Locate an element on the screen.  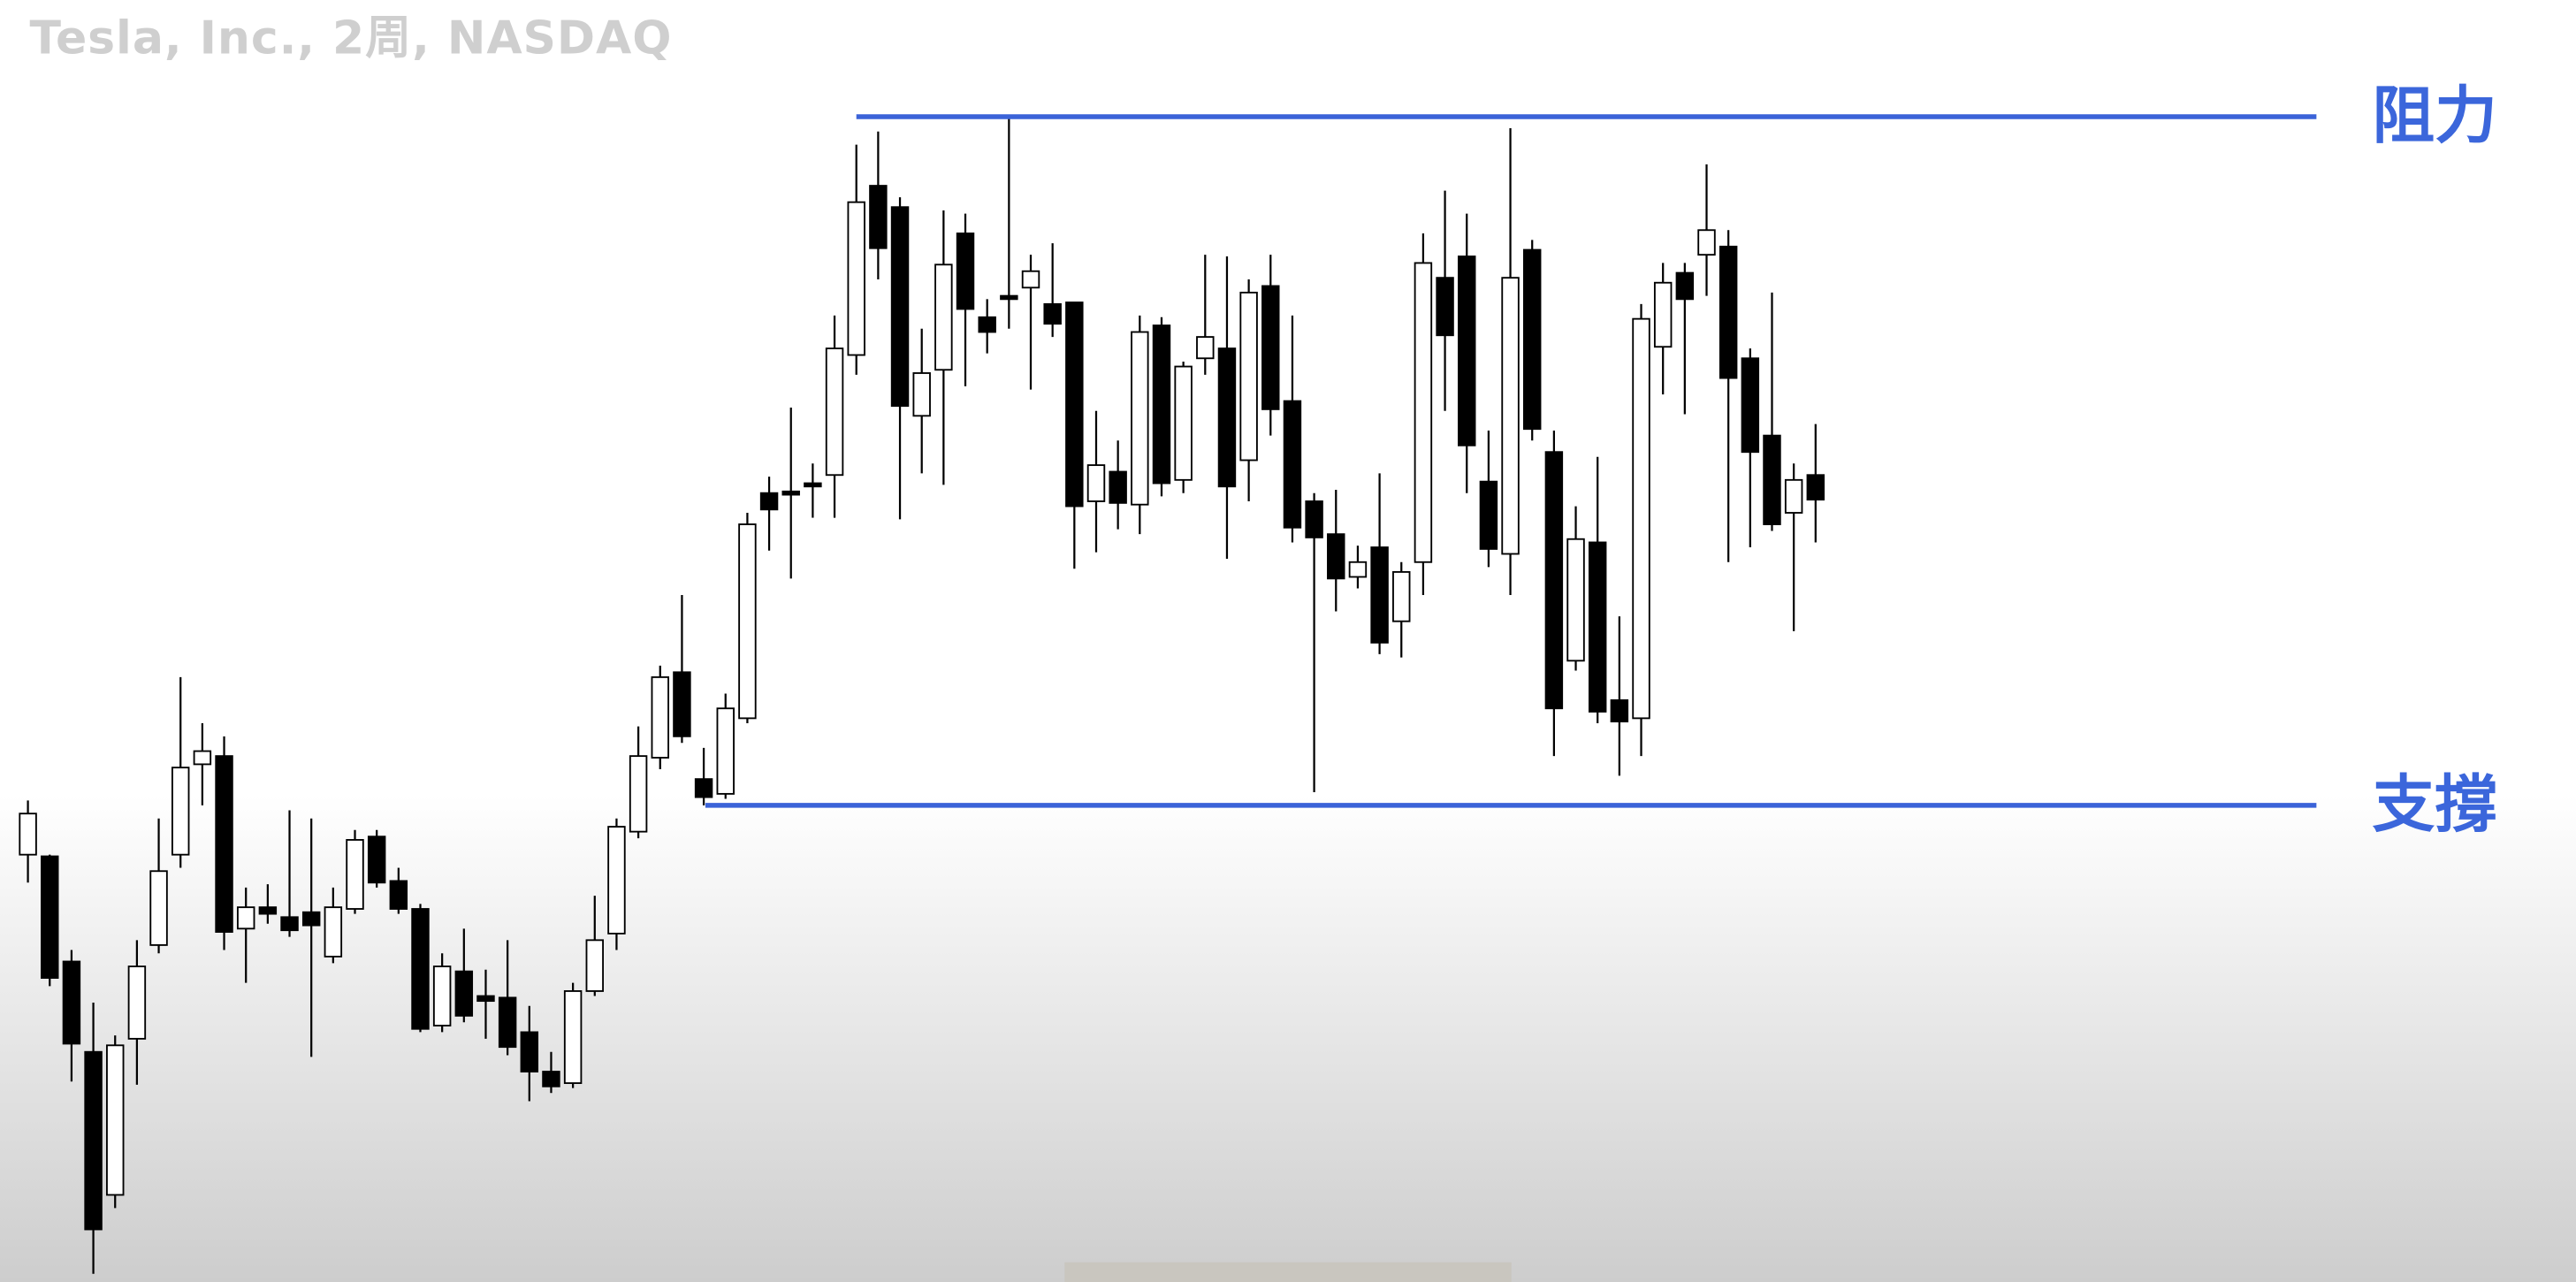
chart-title: Tesla, Inc., 2周, NASDAQ is located at coordinates (350, 38).